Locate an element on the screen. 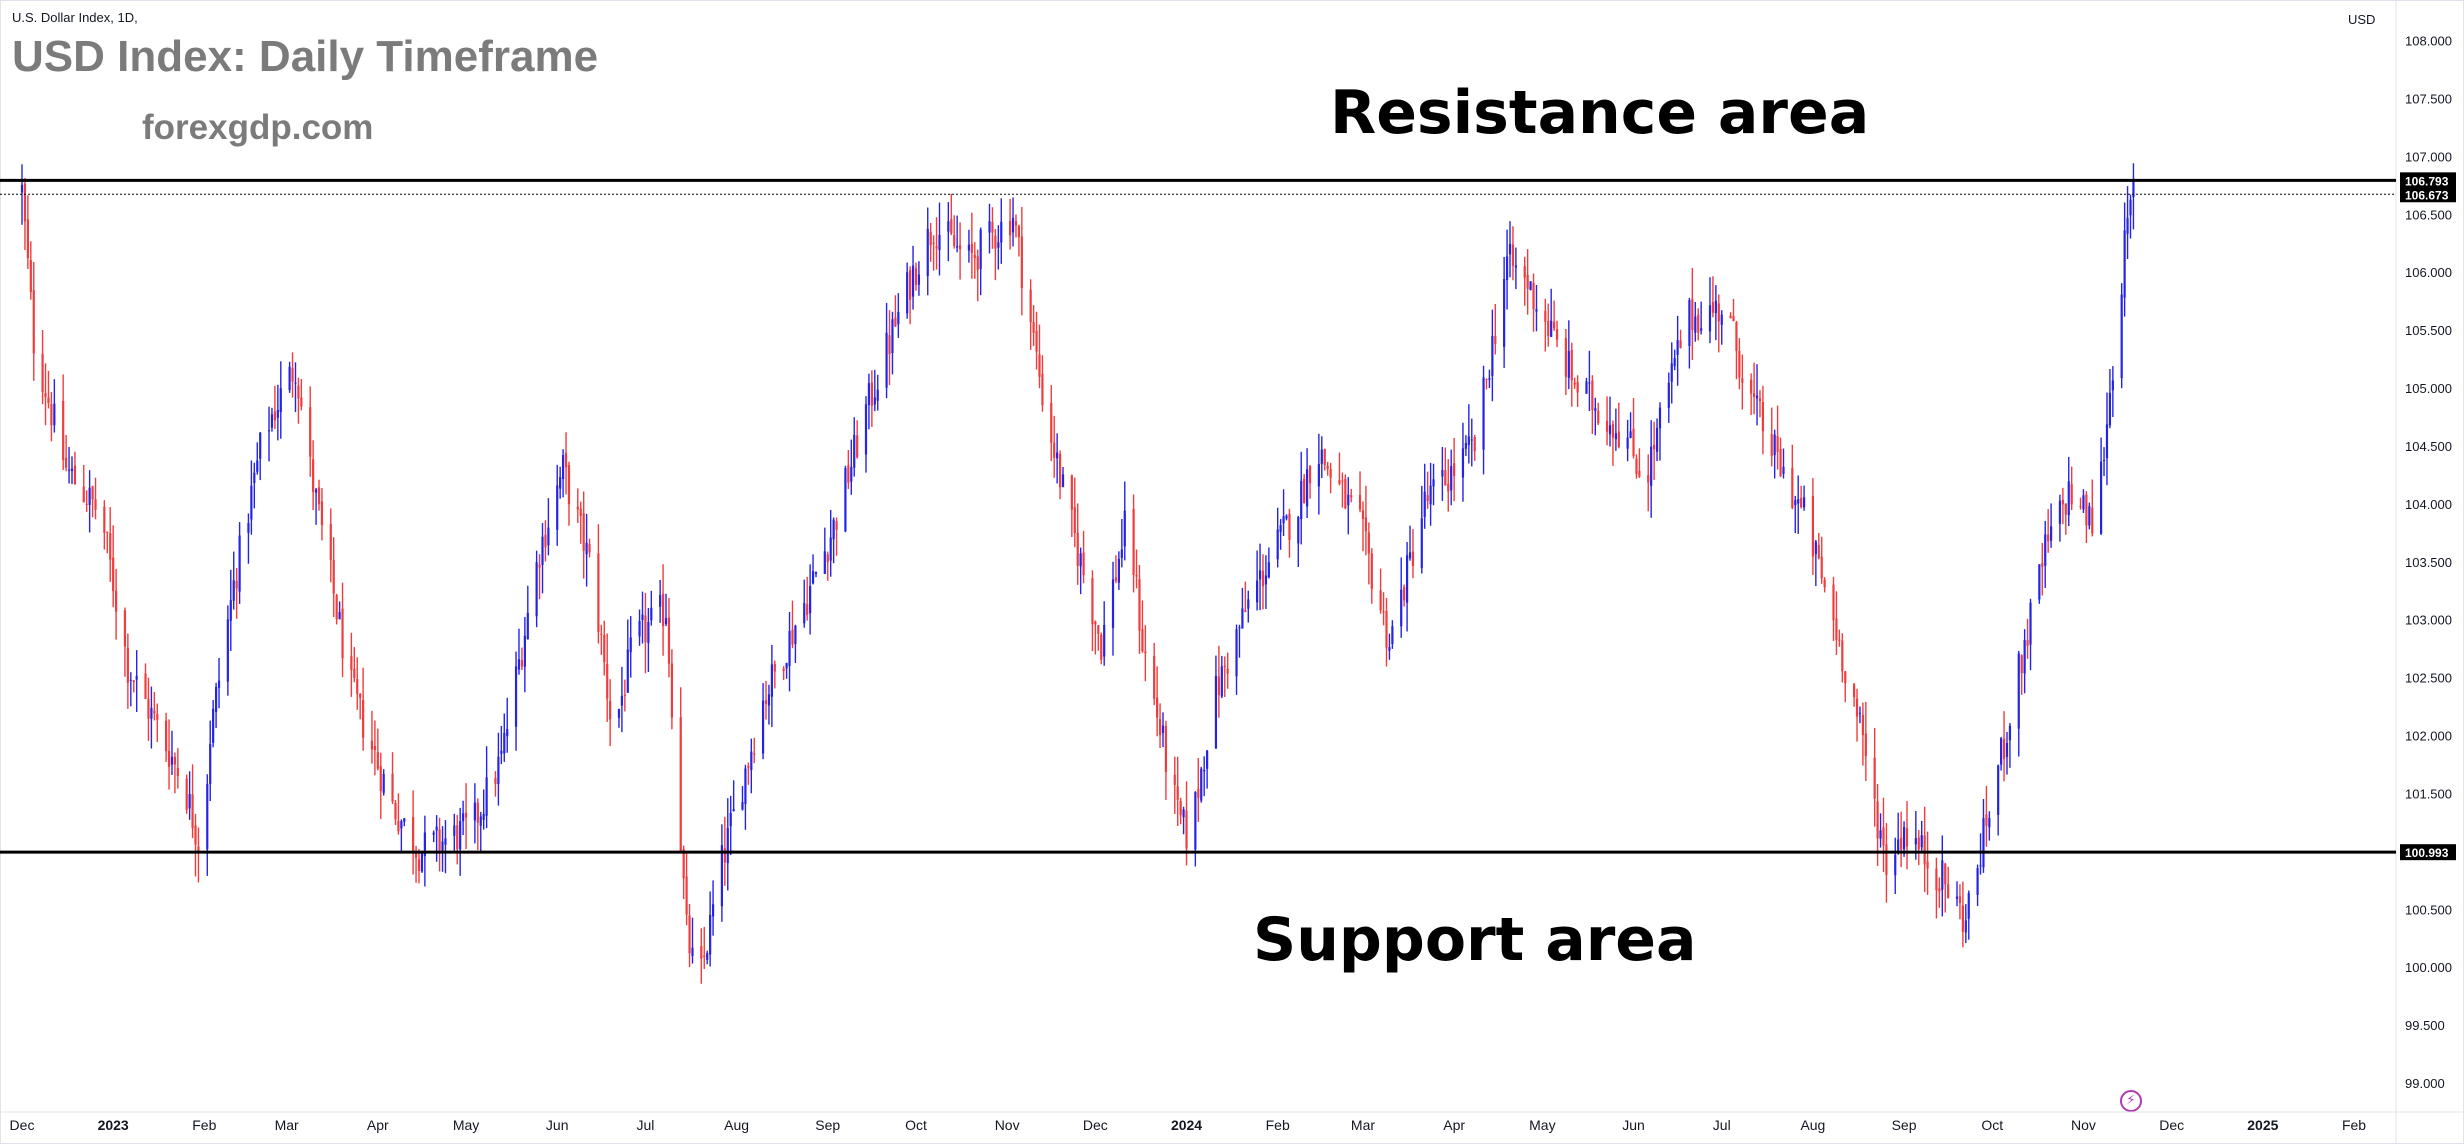  y-tick-label: 99.000 is located at coordinates (2425, 1083).